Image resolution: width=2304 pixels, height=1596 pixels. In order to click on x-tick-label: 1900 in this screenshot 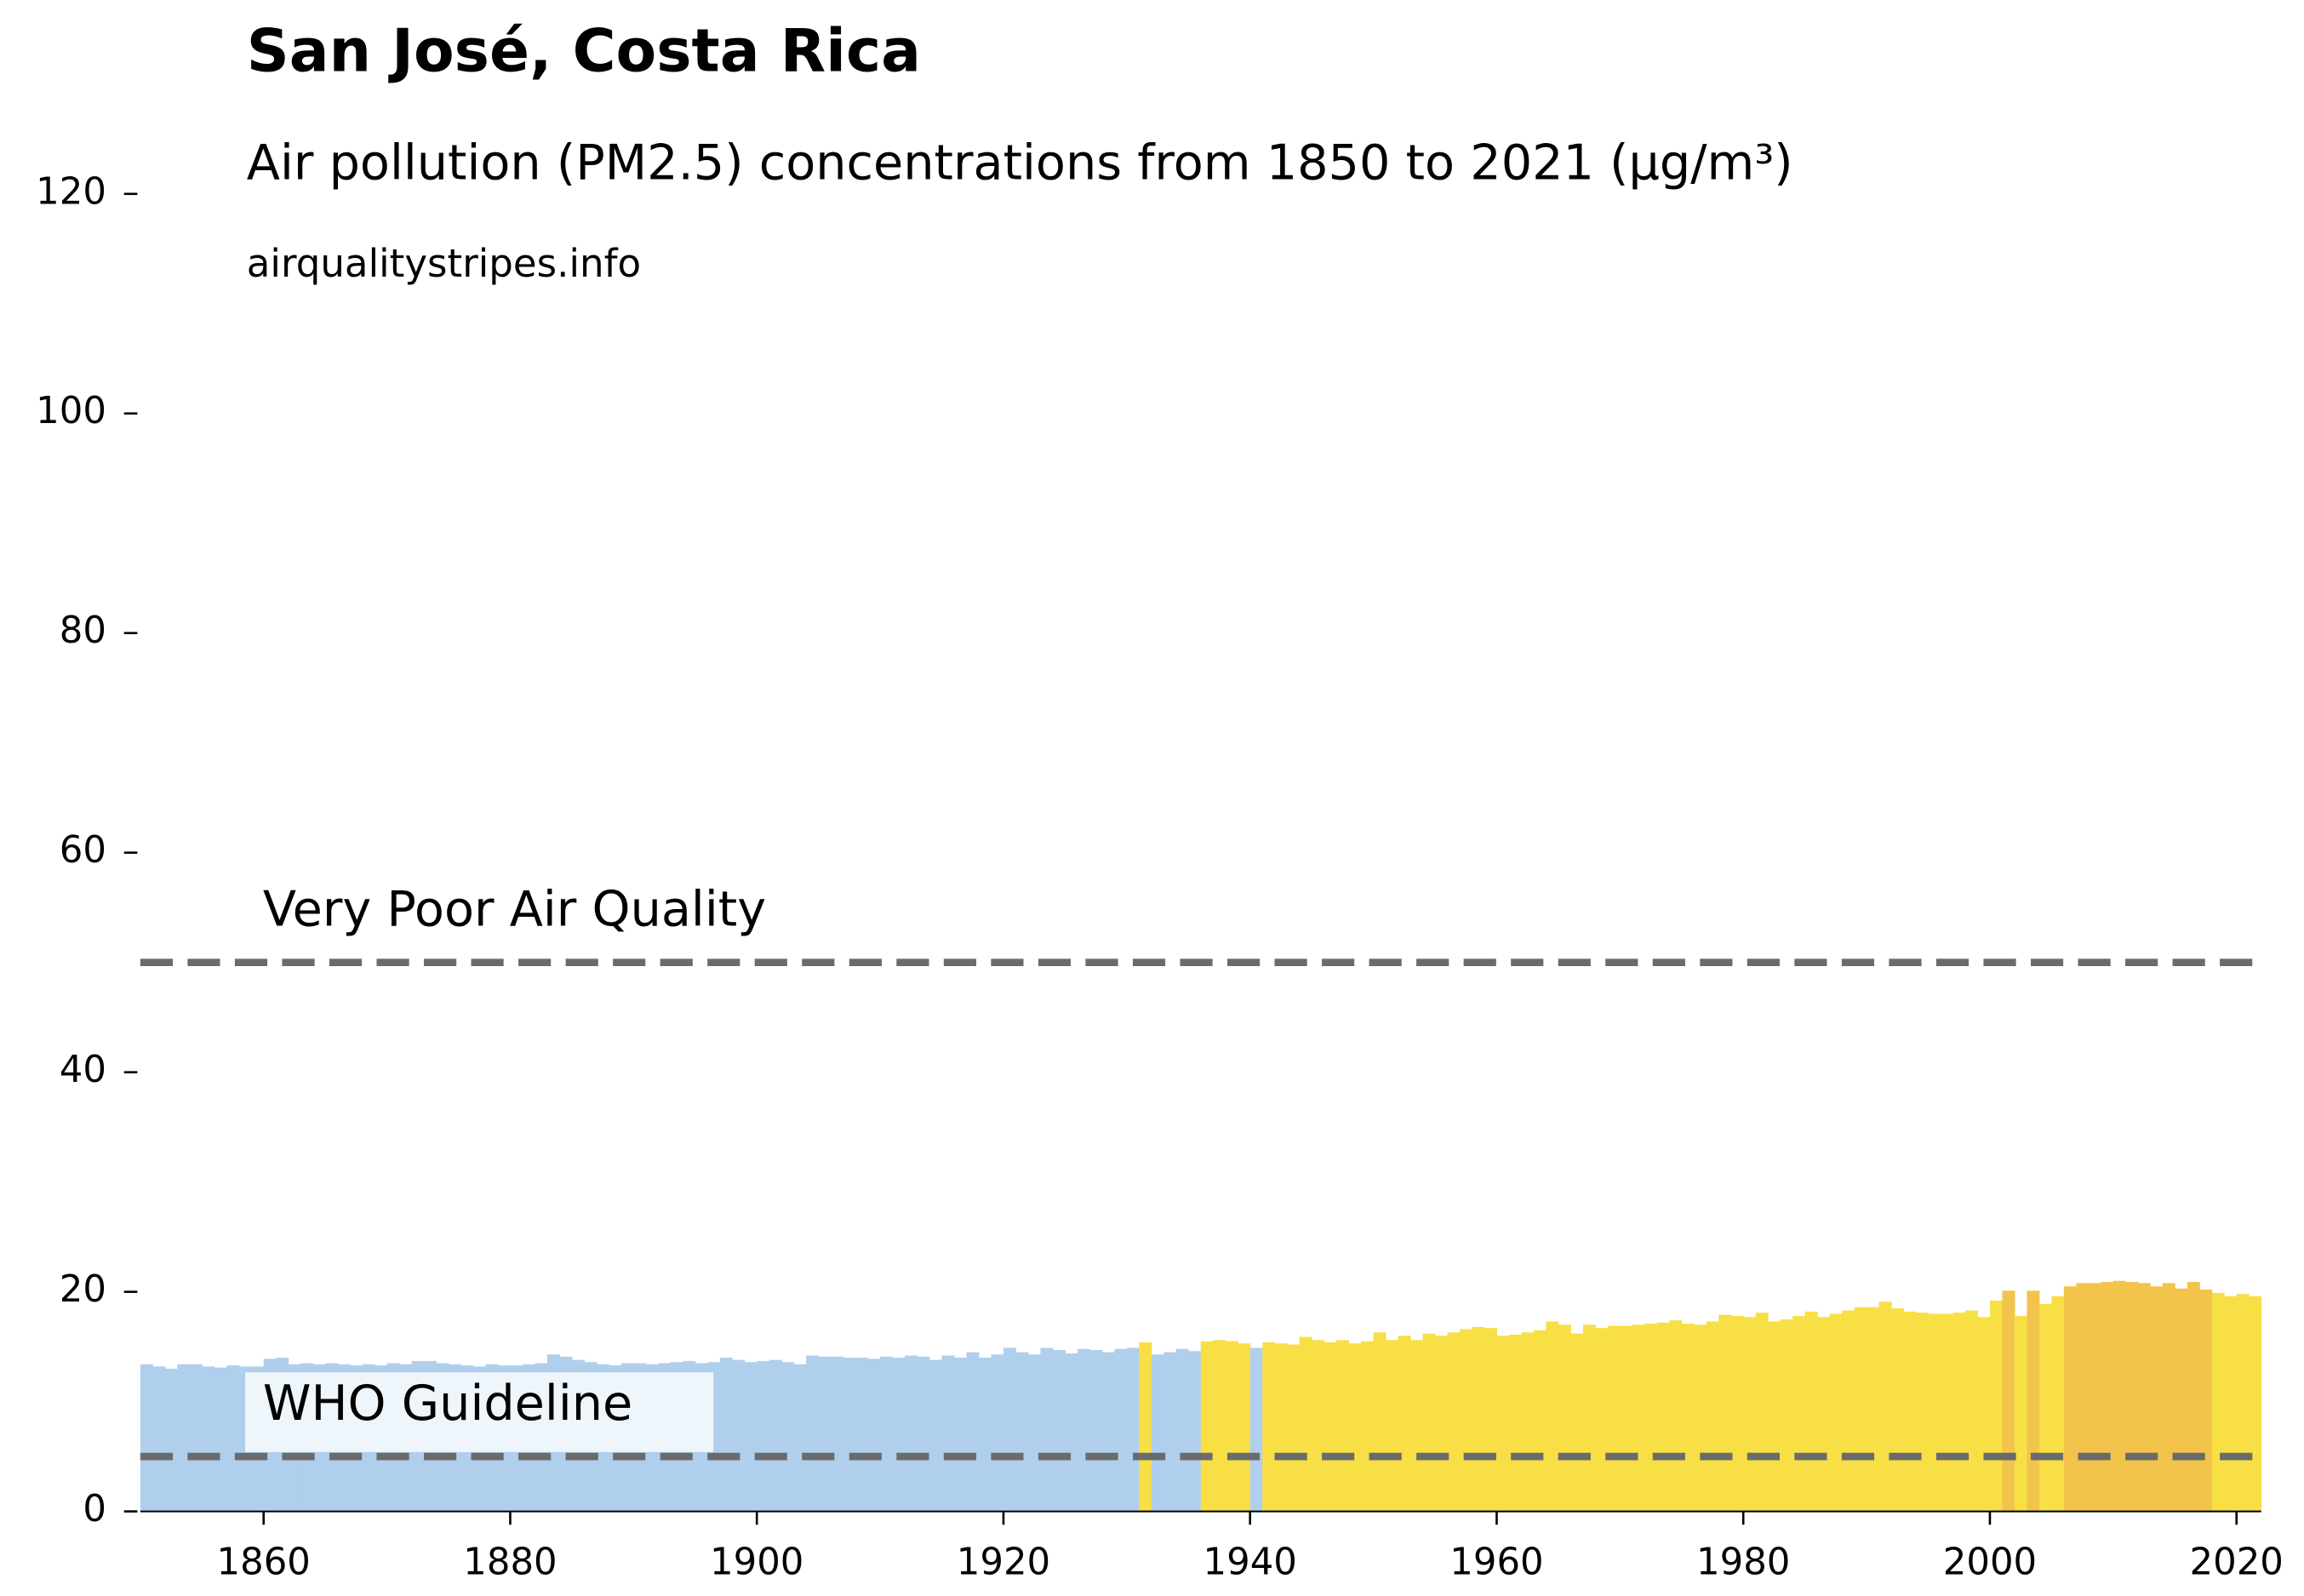, I will do `click(756, 1563)`.